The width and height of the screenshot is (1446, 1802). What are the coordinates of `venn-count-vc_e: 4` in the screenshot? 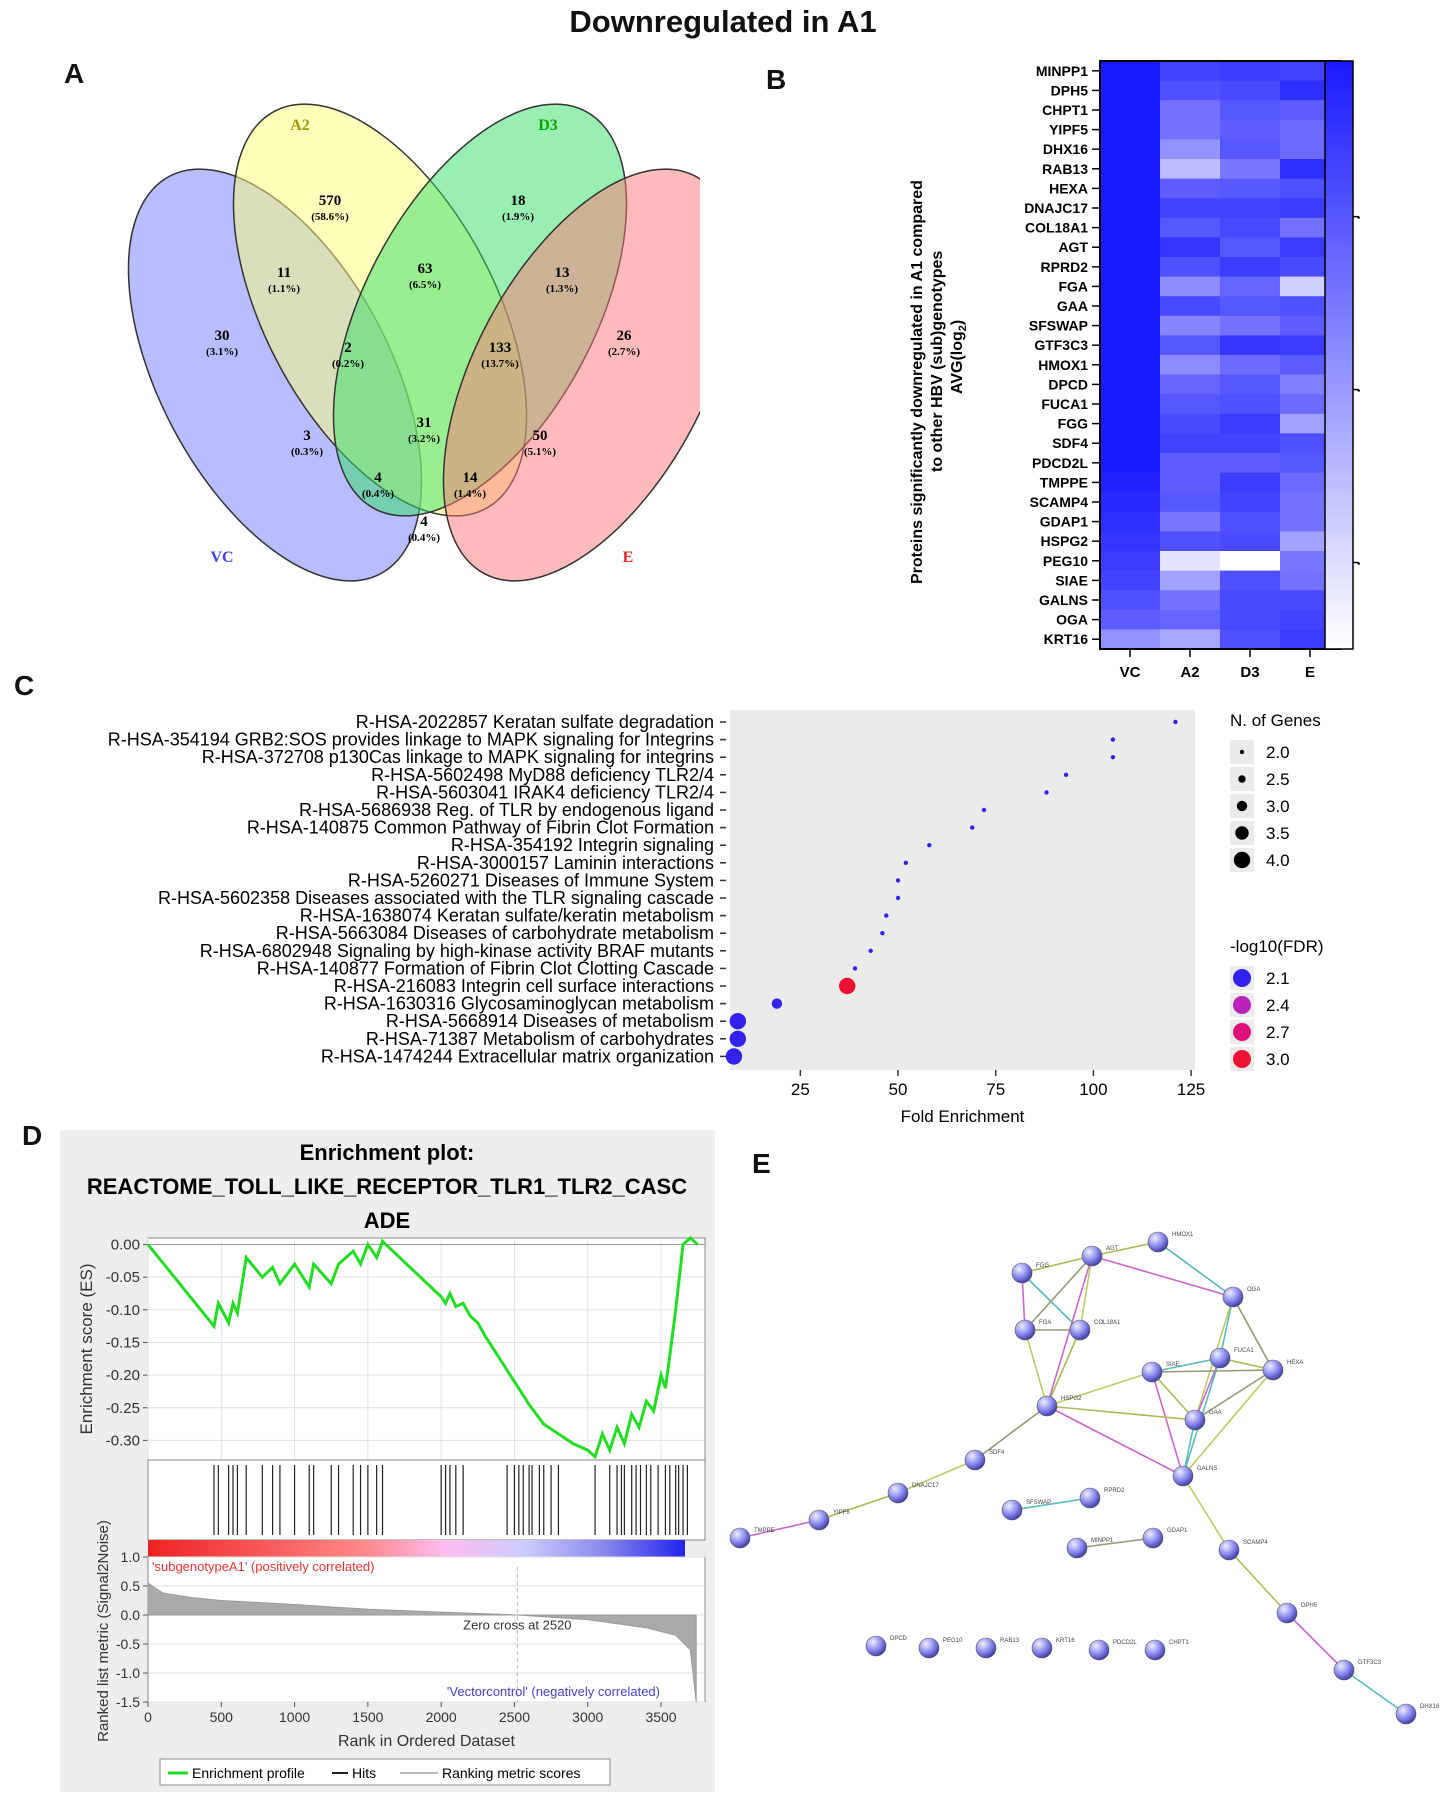 It's located at (424, 522).